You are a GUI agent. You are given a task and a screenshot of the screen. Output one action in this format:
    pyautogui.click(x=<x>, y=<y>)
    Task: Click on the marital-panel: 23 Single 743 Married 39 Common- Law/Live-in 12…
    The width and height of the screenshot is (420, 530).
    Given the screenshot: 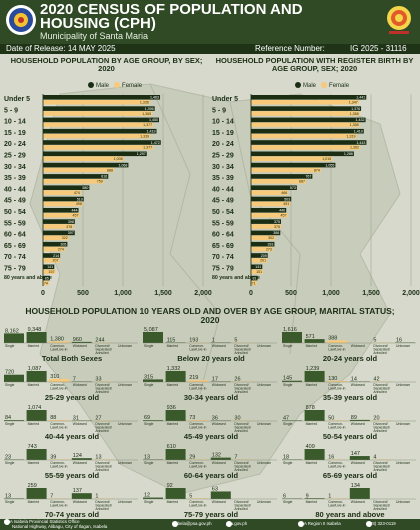 What is the action you would take?
    pyautogui.click(x=72, y=462)
    